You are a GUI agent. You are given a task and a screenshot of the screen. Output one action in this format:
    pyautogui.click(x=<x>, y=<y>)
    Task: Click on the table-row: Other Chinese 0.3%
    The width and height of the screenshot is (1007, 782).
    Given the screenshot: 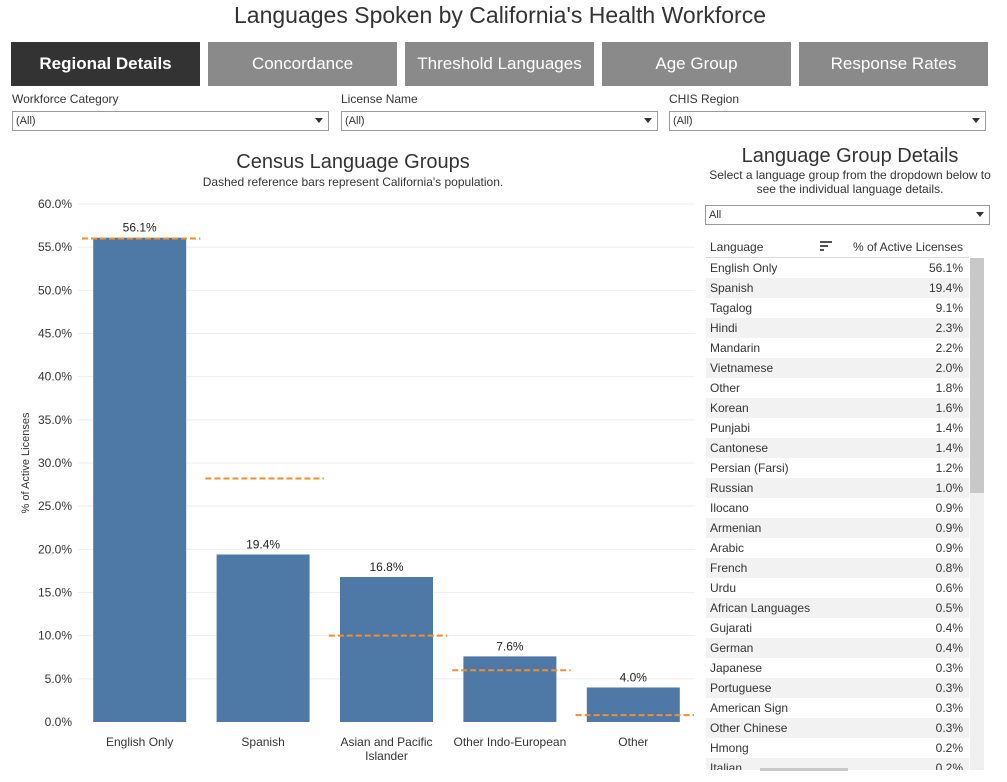 What is the action you would take?
    pyautogui.click(x=837, y=728)
    